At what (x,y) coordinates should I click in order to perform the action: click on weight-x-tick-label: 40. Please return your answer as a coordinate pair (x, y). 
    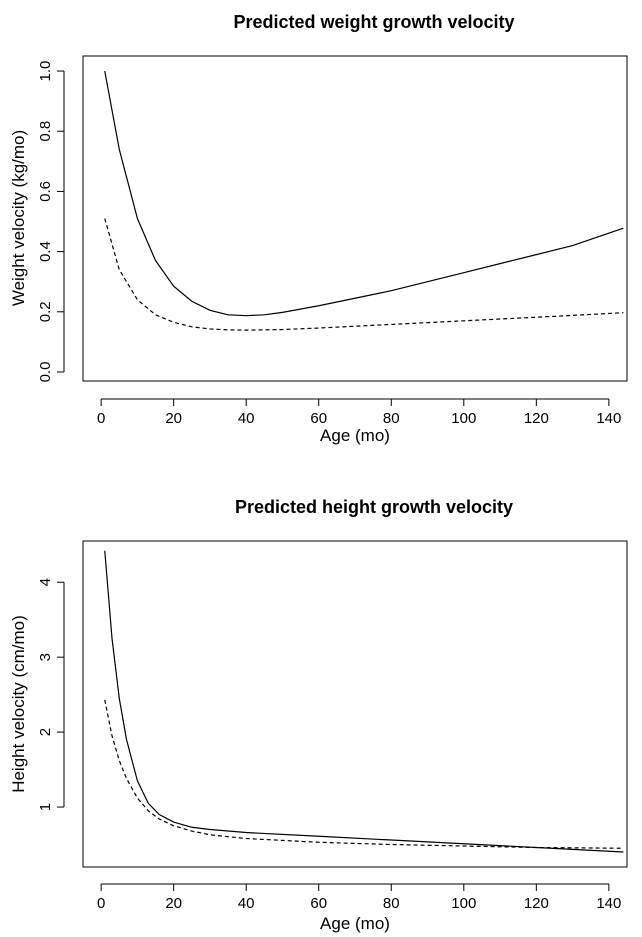
    Looking at the image, I should click on (246, 418).